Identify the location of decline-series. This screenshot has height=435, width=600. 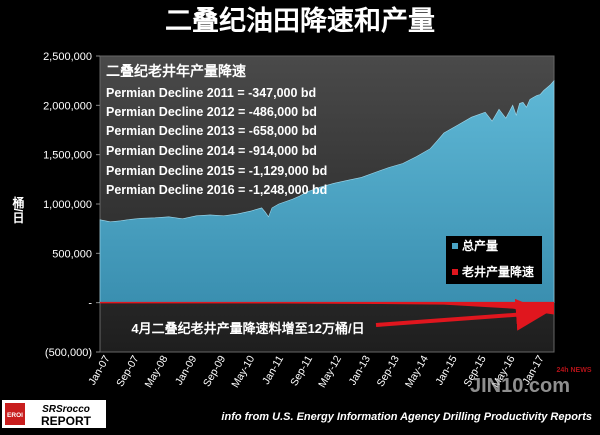
(327, 308).